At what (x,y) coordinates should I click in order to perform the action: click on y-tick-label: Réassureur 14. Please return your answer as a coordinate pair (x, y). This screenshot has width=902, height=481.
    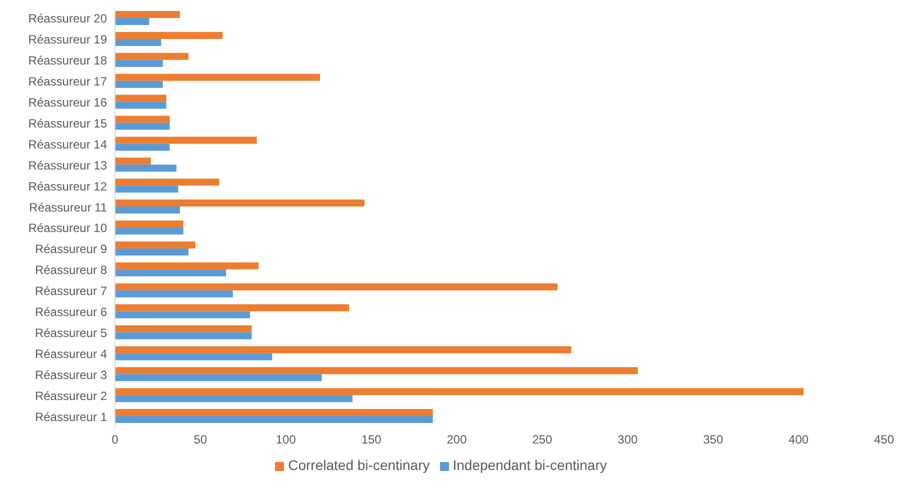
    Looking at the image, I should click on (68, 144).